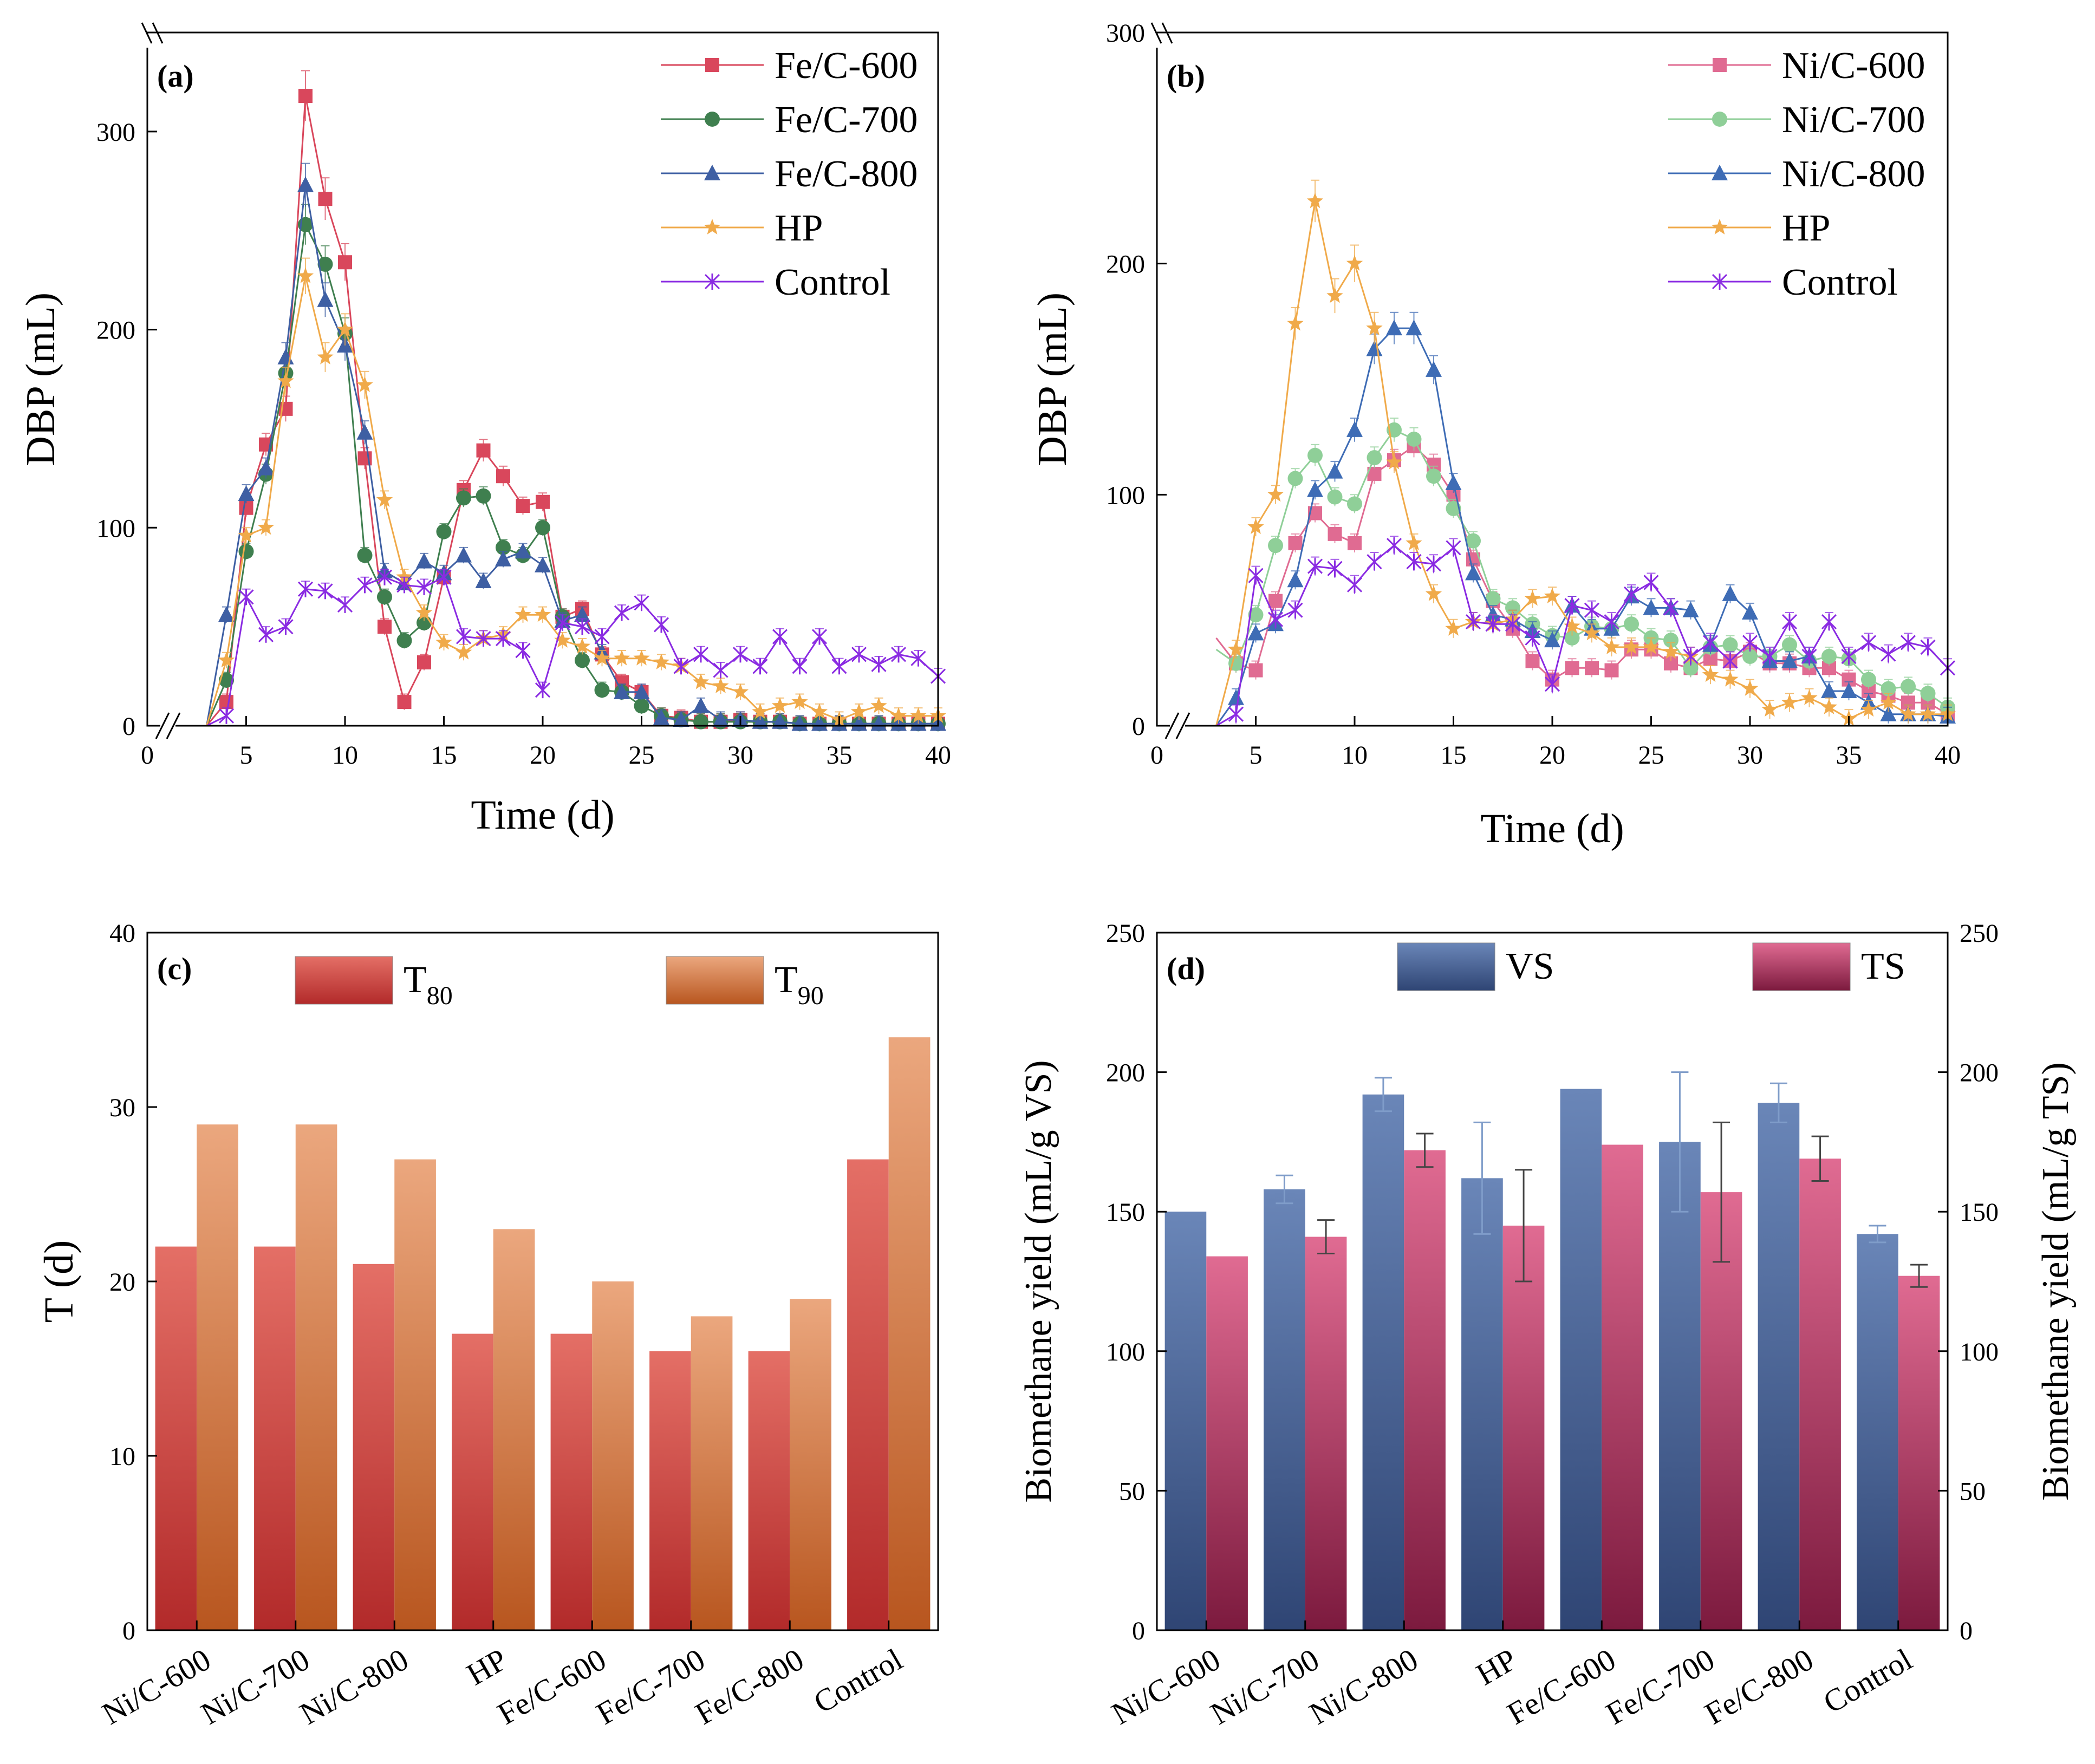 This screenshot has width=2095, height=1764. Describe the element at coordinates (642, 755) in the screenshot. I see `x-tick-label: 25` at that location.